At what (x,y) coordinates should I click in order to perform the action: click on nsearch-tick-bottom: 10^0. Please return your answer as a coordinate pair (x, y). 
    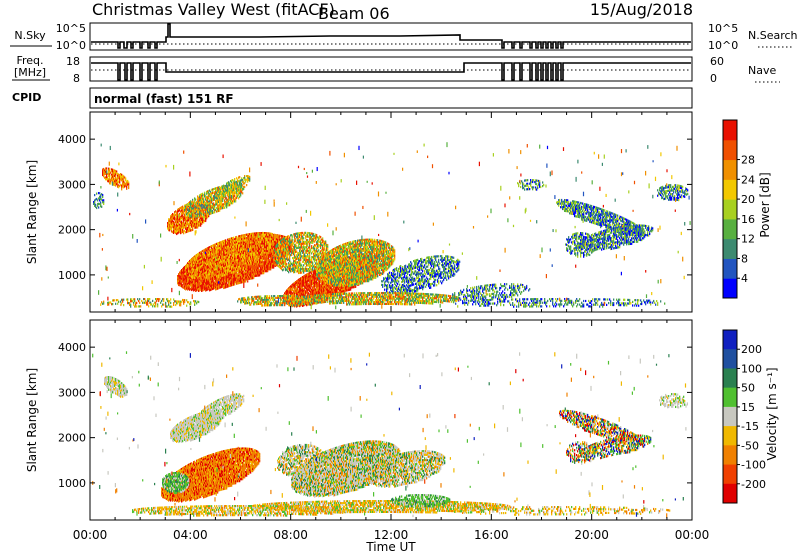
    Looking at the image, I should click on (723, 45).